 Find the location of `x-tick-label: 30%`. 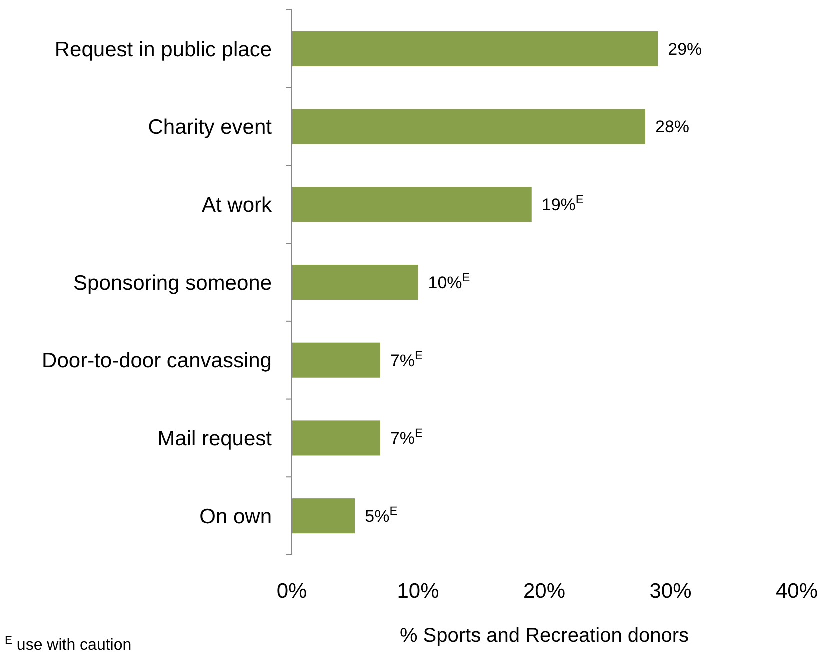

x-tick-label: 30% is located at coordinates (671, 591).